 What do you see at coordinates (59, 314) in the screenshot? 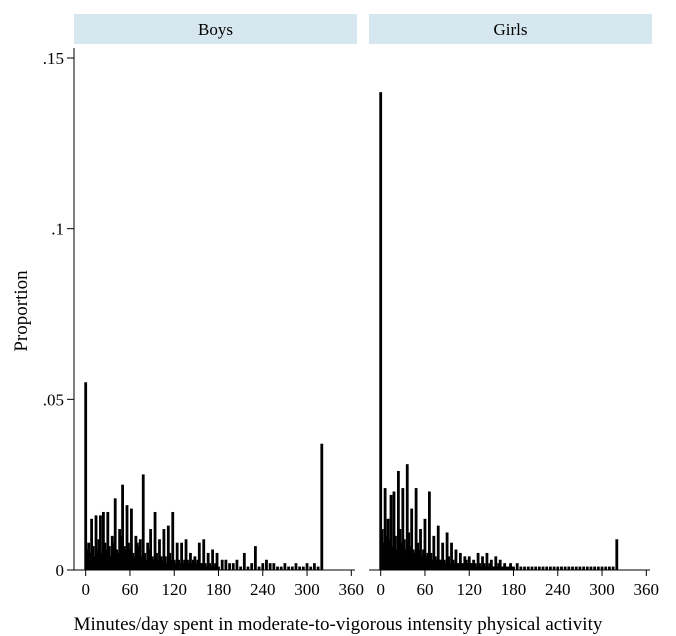
I see `y-axis: 0 .05 .1 .15` at bounding box center [59, 314].